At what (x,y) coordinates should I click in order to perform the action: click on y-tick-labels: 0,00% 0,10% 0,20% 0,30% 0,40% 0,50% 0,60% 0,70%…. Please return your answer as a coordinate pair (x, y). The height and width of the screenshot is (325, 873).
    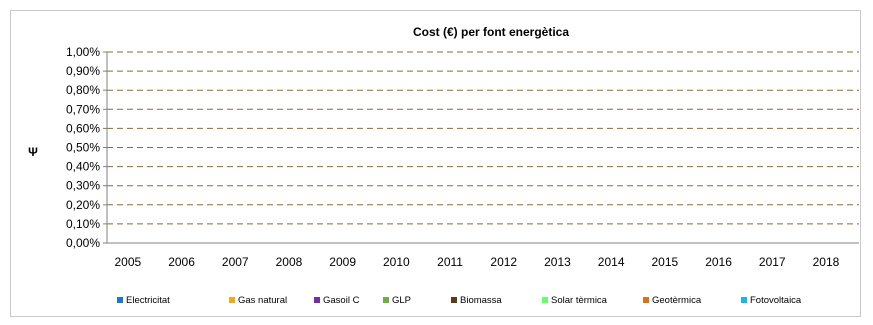
    Looking at the image, I should click on (83, 147).